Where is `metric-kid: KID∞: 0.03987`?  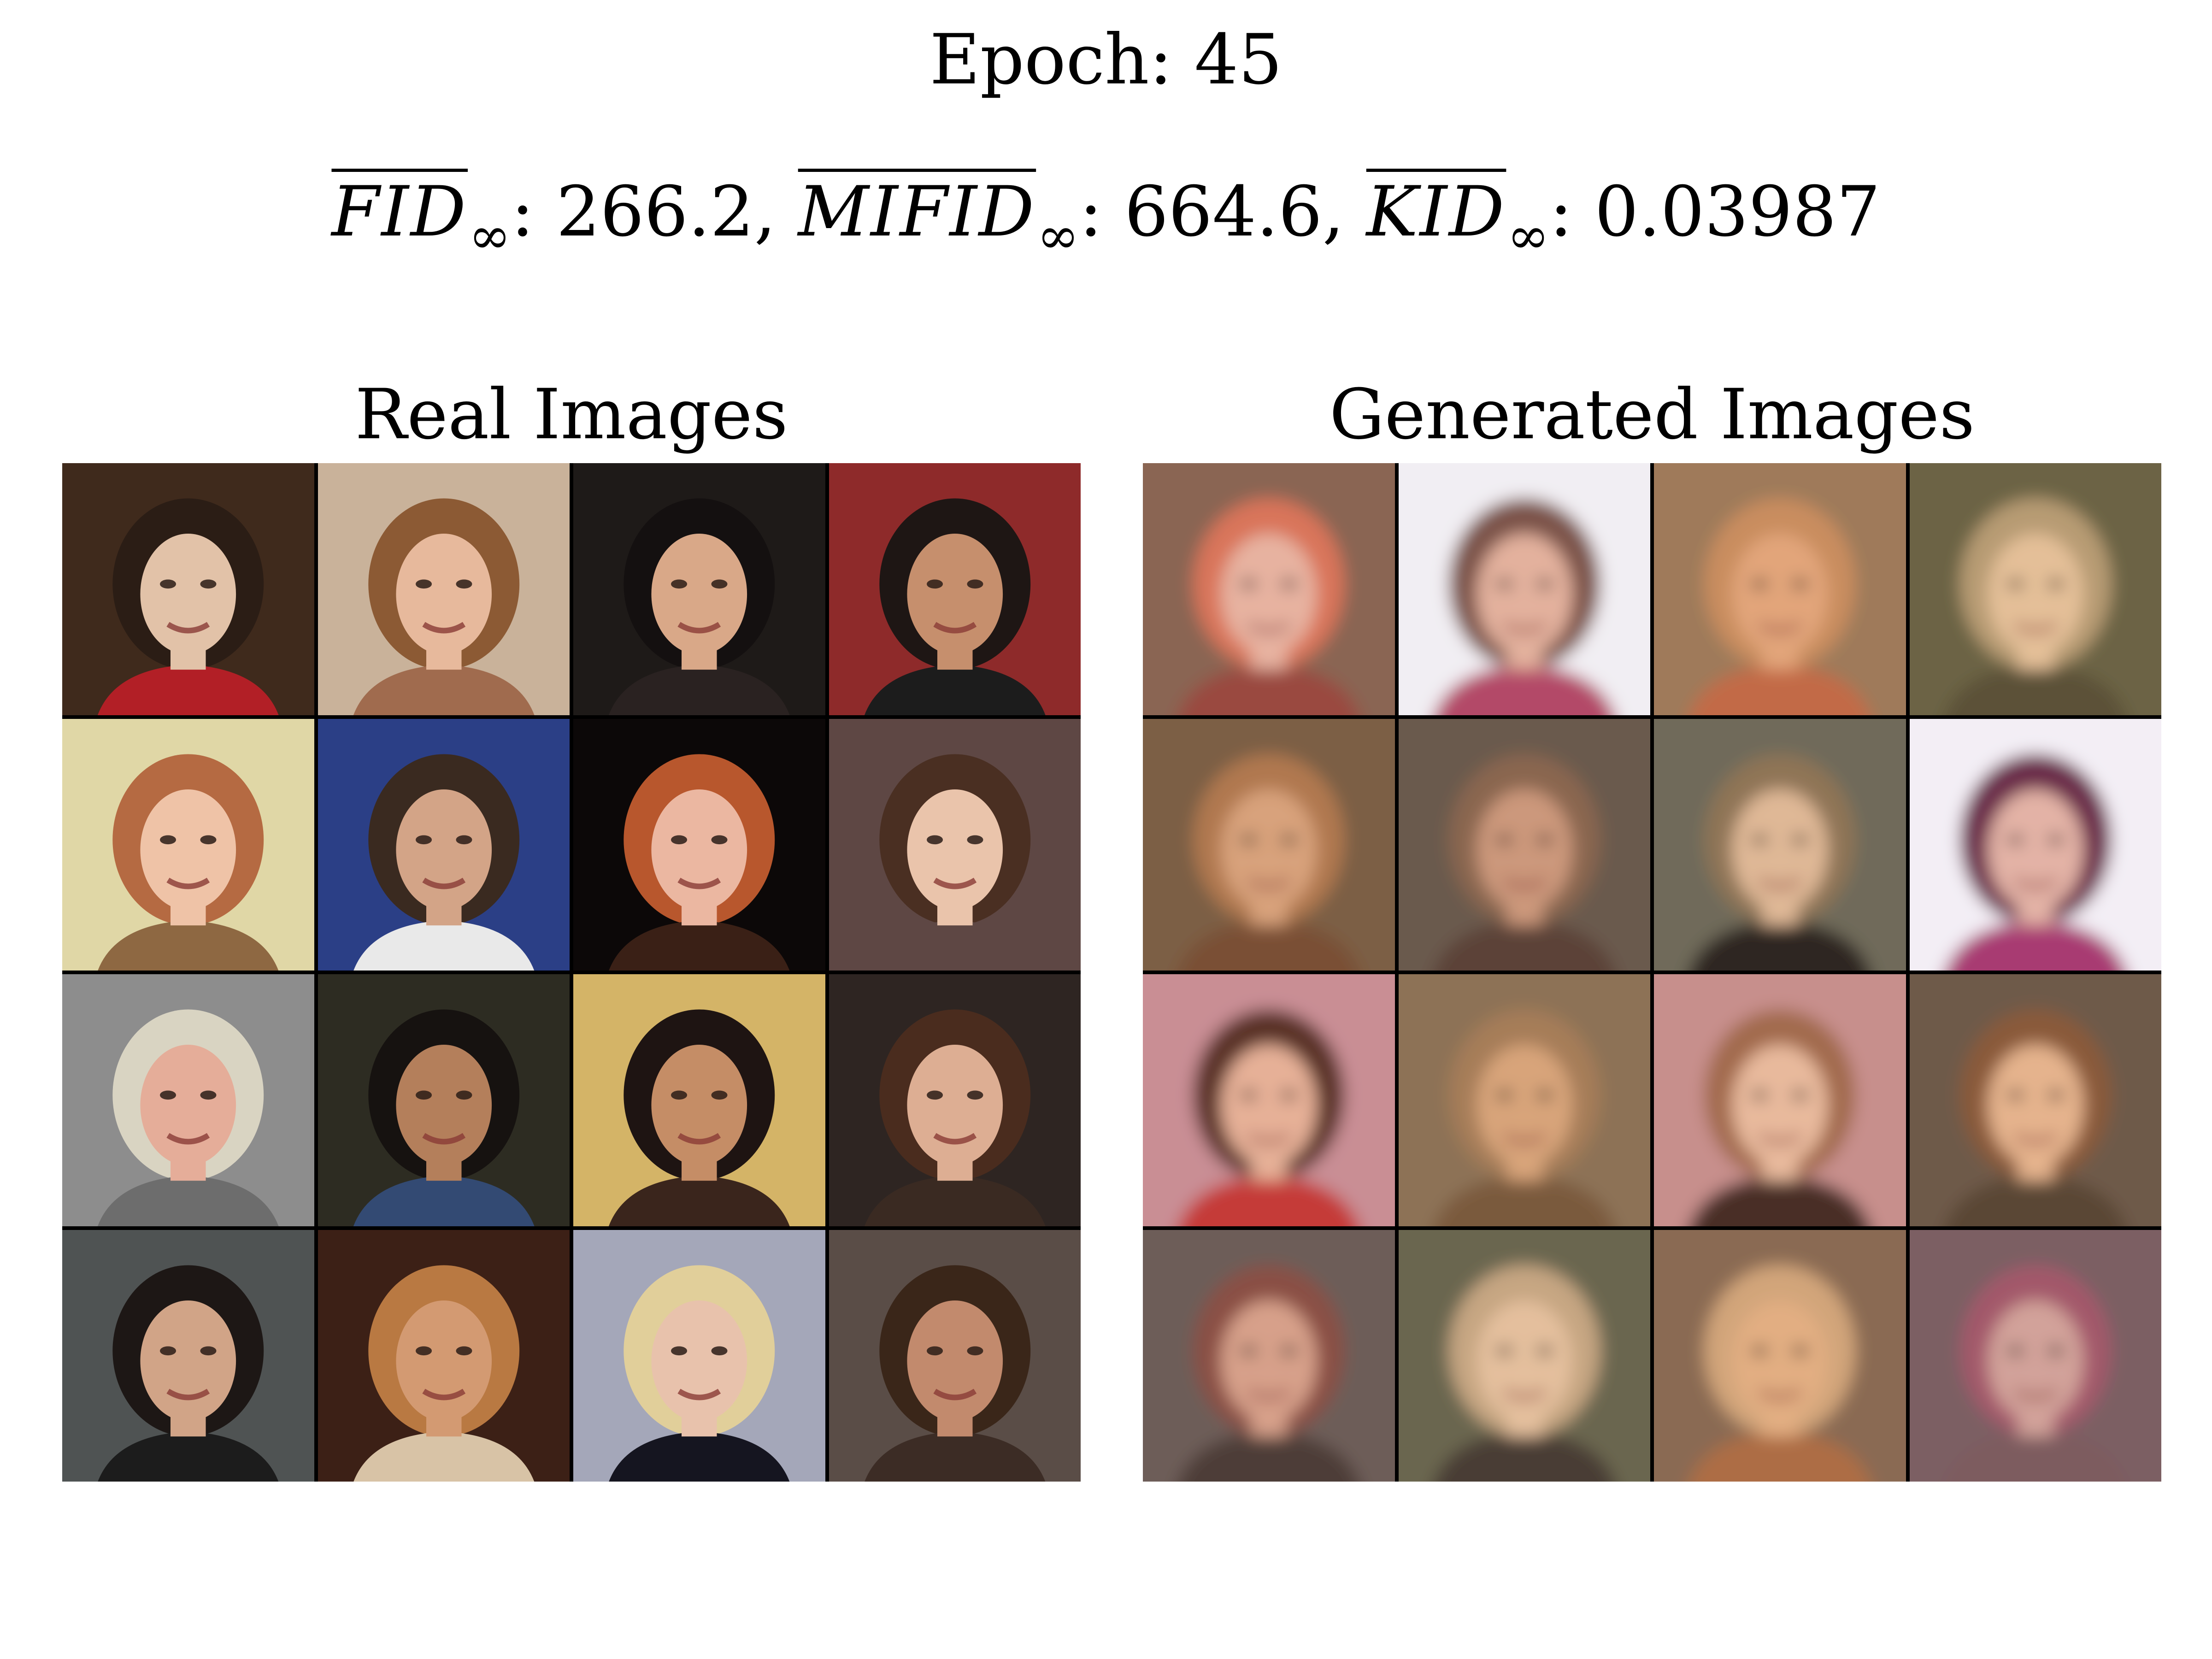 metric-kid: KID∞: 0.03987 is located at coordinates (1623, 218).